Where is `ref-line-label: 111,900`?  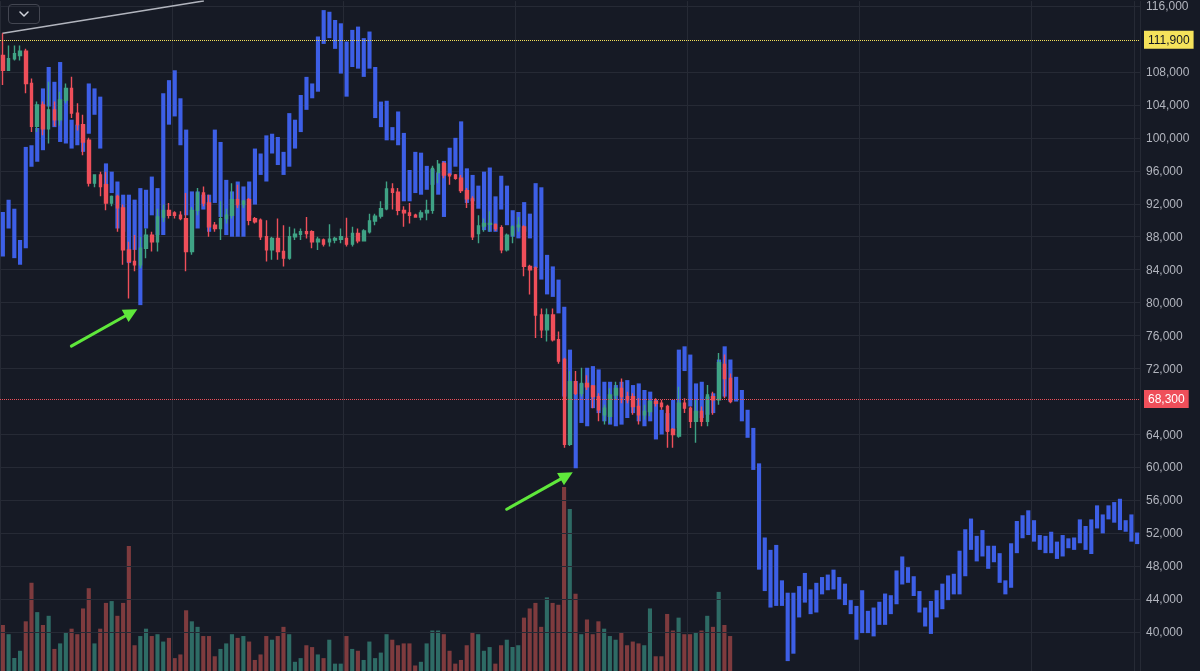 ref-line-label: 111,900 is located at coordinates (1169, 39).